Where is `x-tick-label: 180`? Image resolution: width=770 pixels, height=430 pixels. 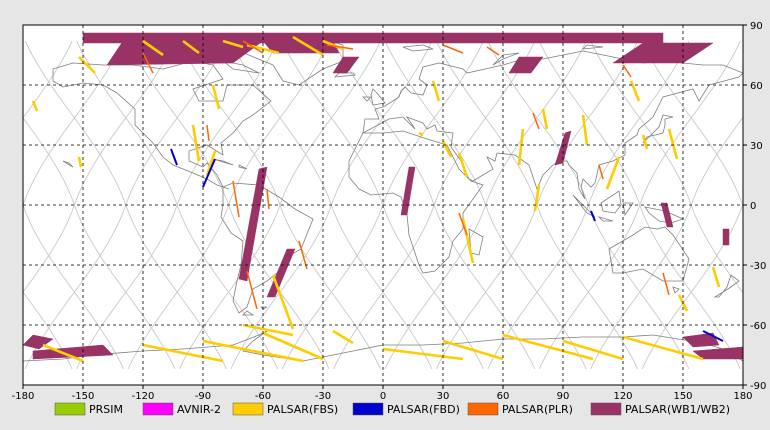 x-tick-label: 180 is located at coordinates (742, 396).